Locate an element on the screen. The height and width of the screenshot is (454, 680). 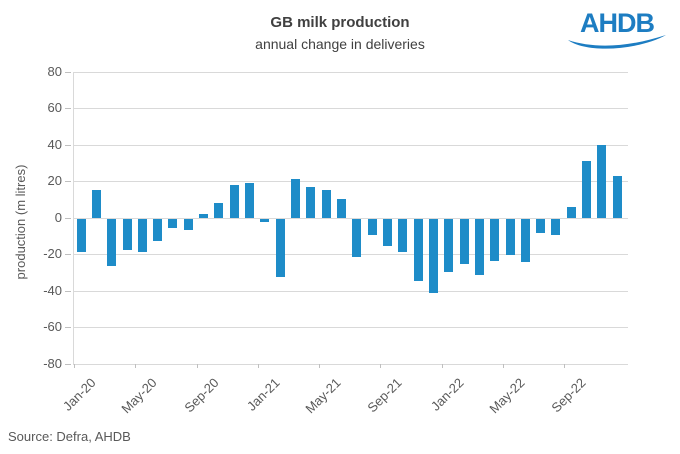
ahdb-logo-swoosh-icon is located at coordinates (617, 42).